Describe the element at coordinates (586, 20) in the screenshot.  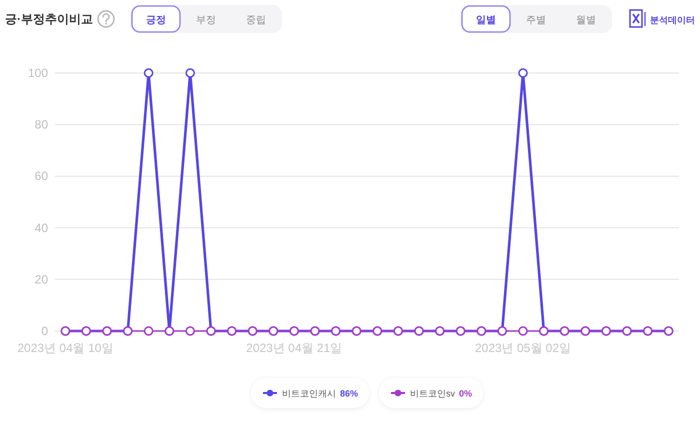
I see `text: 월별` at that location.